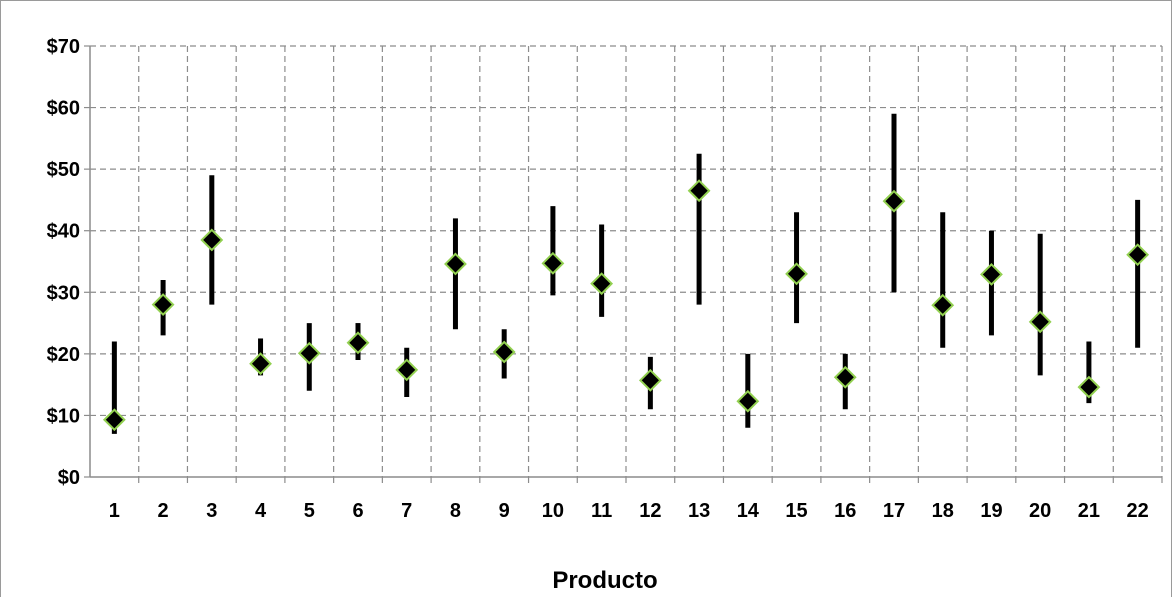 The width and height of the screenshot is (1172, 598). What do you see at coordinates (504, 511) in the screenshot?
I see `x-tick-label: 9` at bounding box center [504, 511].